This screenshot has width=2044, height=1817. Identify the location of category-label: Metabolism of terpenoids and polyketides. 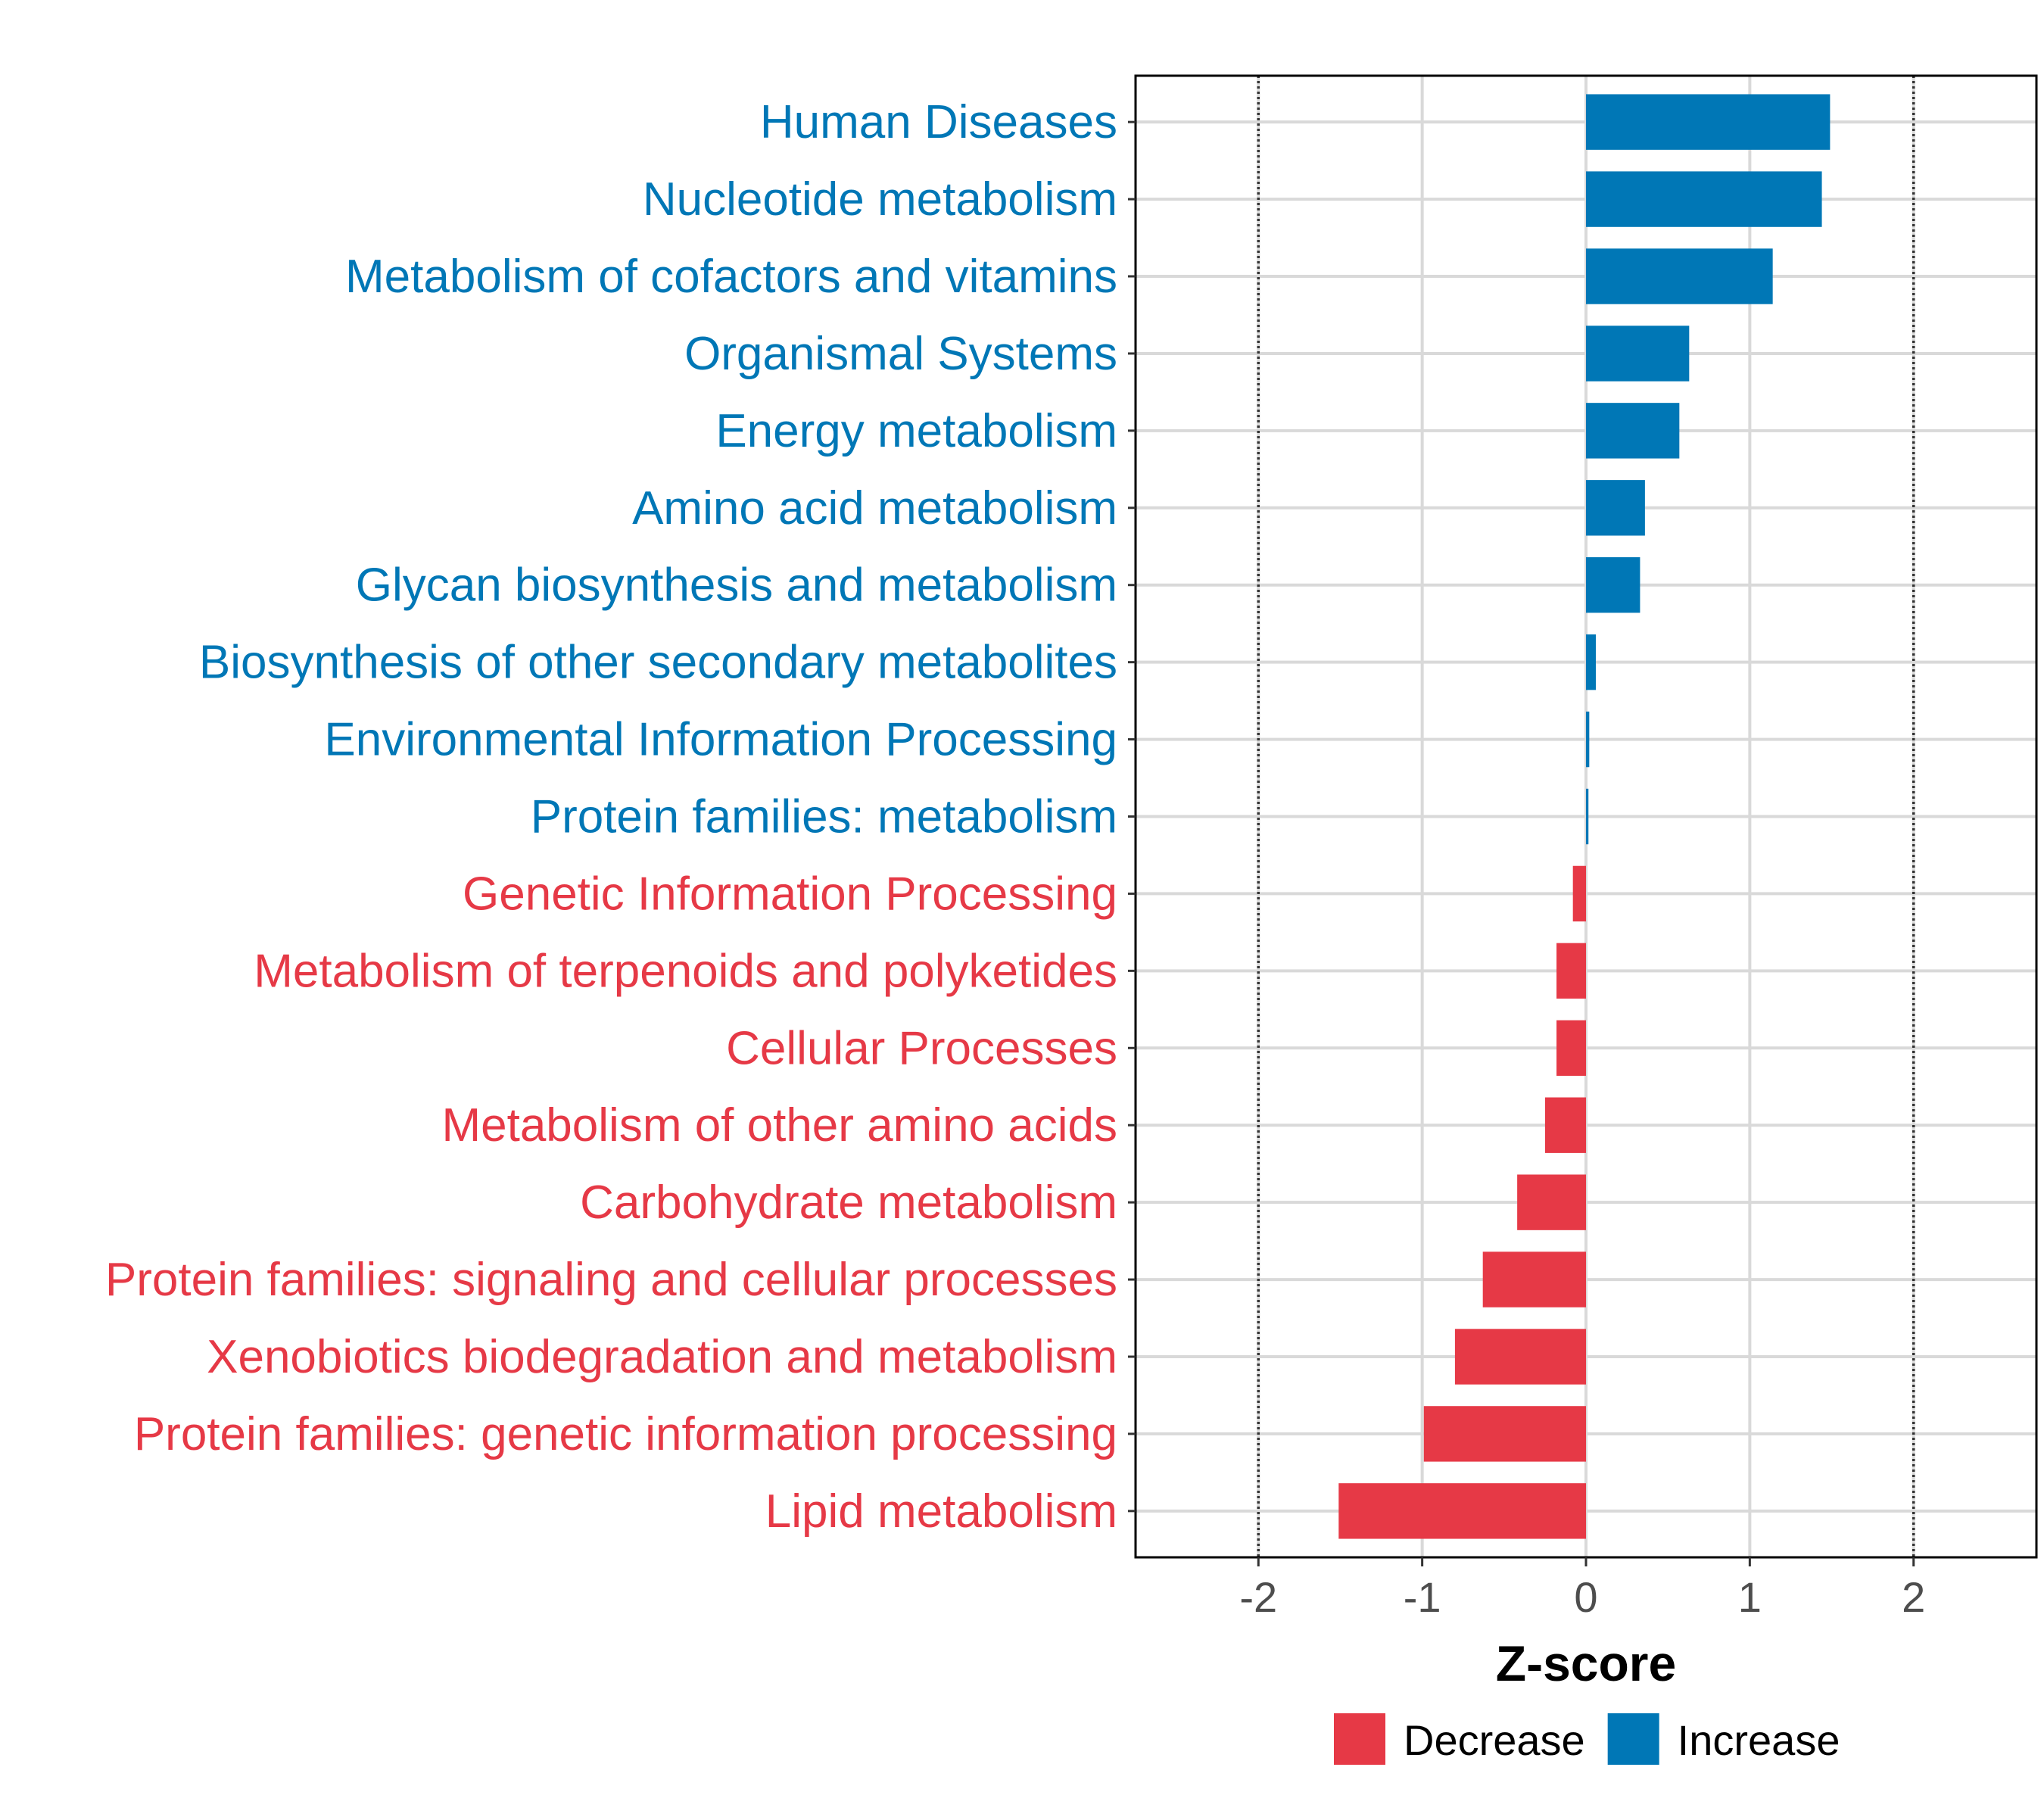
(685, 971).